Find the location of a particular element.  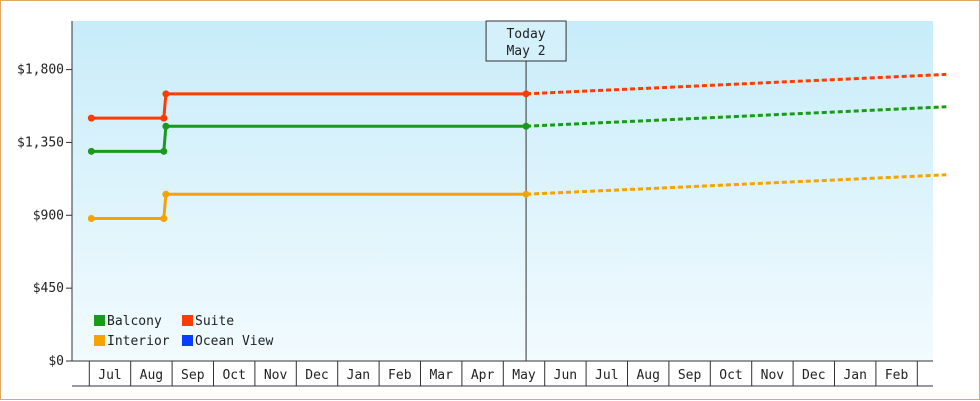

legend-swatch-interior is located at coordinates (99, 340).